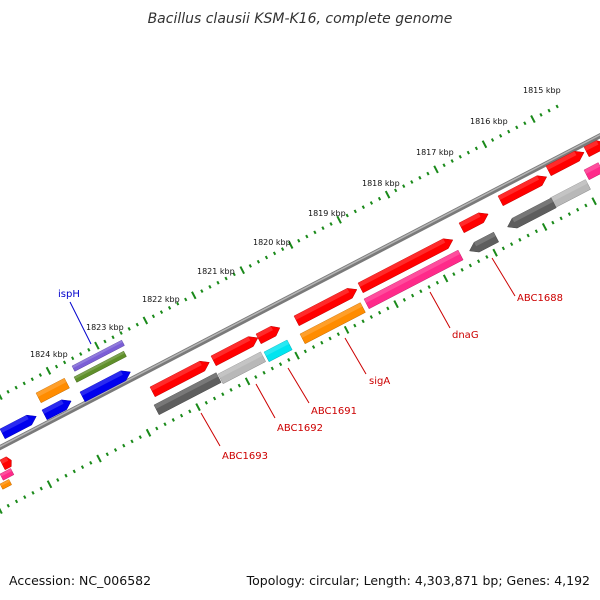 The height and width of the screenshot is (600, 600). I want to click on accession-text: Accession: NC_006582, so click(80, 580).